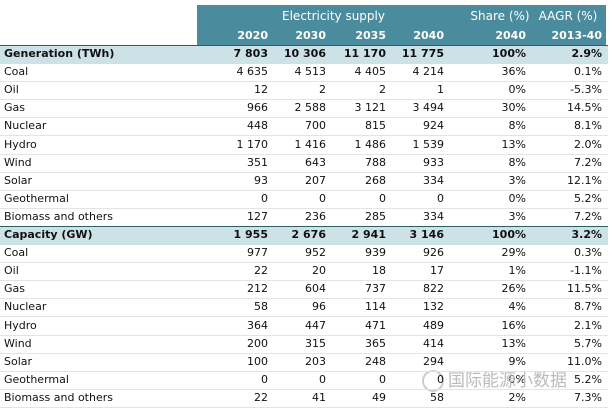 This screenshot has height=411, width=612. Describe the element at coordinates (257, 162) in the screenshot. I see `cell: 351` at that location.